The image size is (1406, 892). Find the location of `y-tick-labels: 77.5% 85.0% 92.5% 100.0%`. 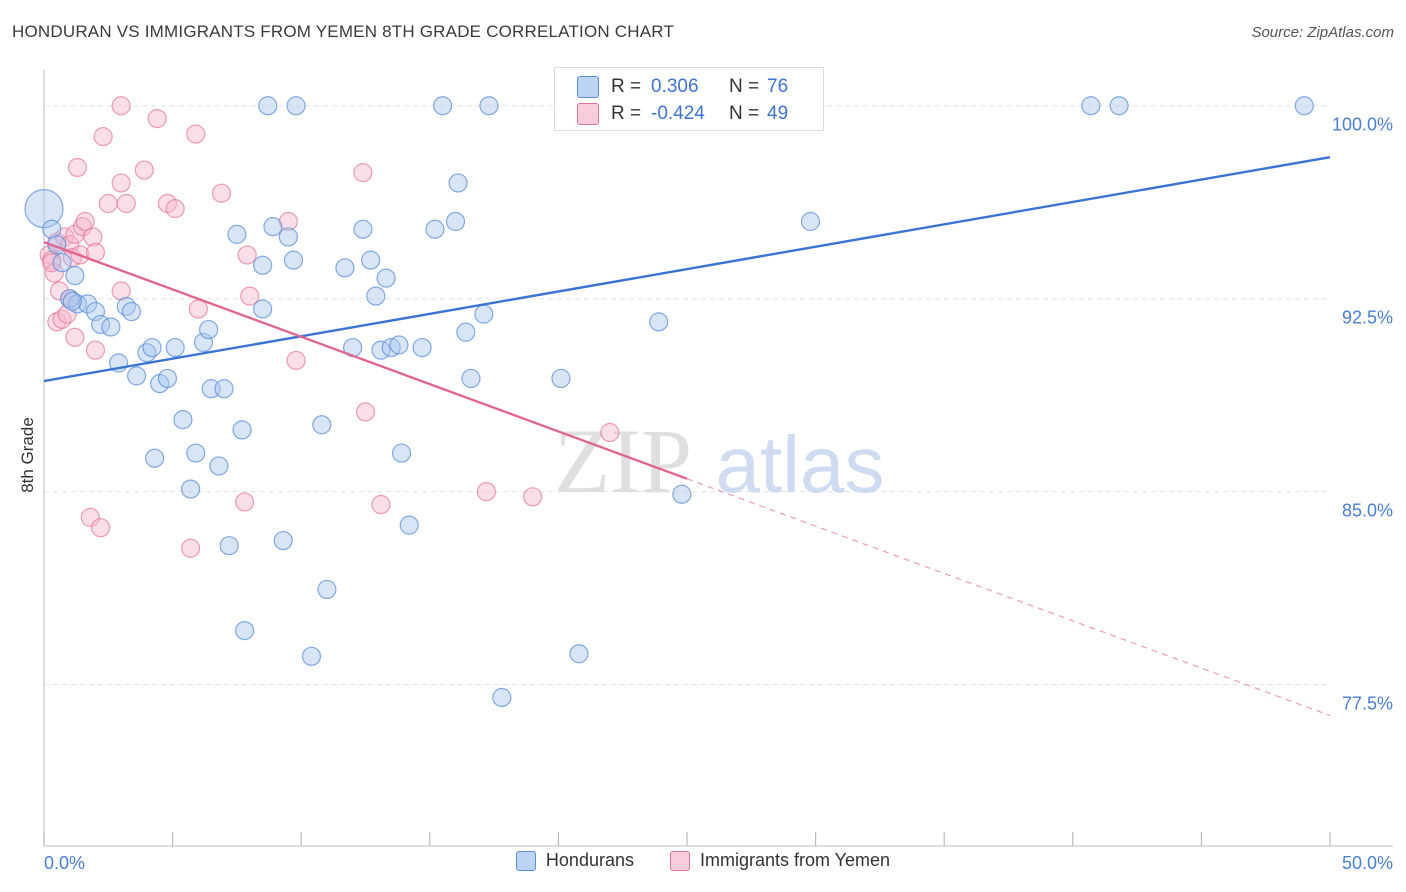

y-tick-labels: 77.5% 85.0% 92.5% 100.0% is located at coordinates (1362, 414).